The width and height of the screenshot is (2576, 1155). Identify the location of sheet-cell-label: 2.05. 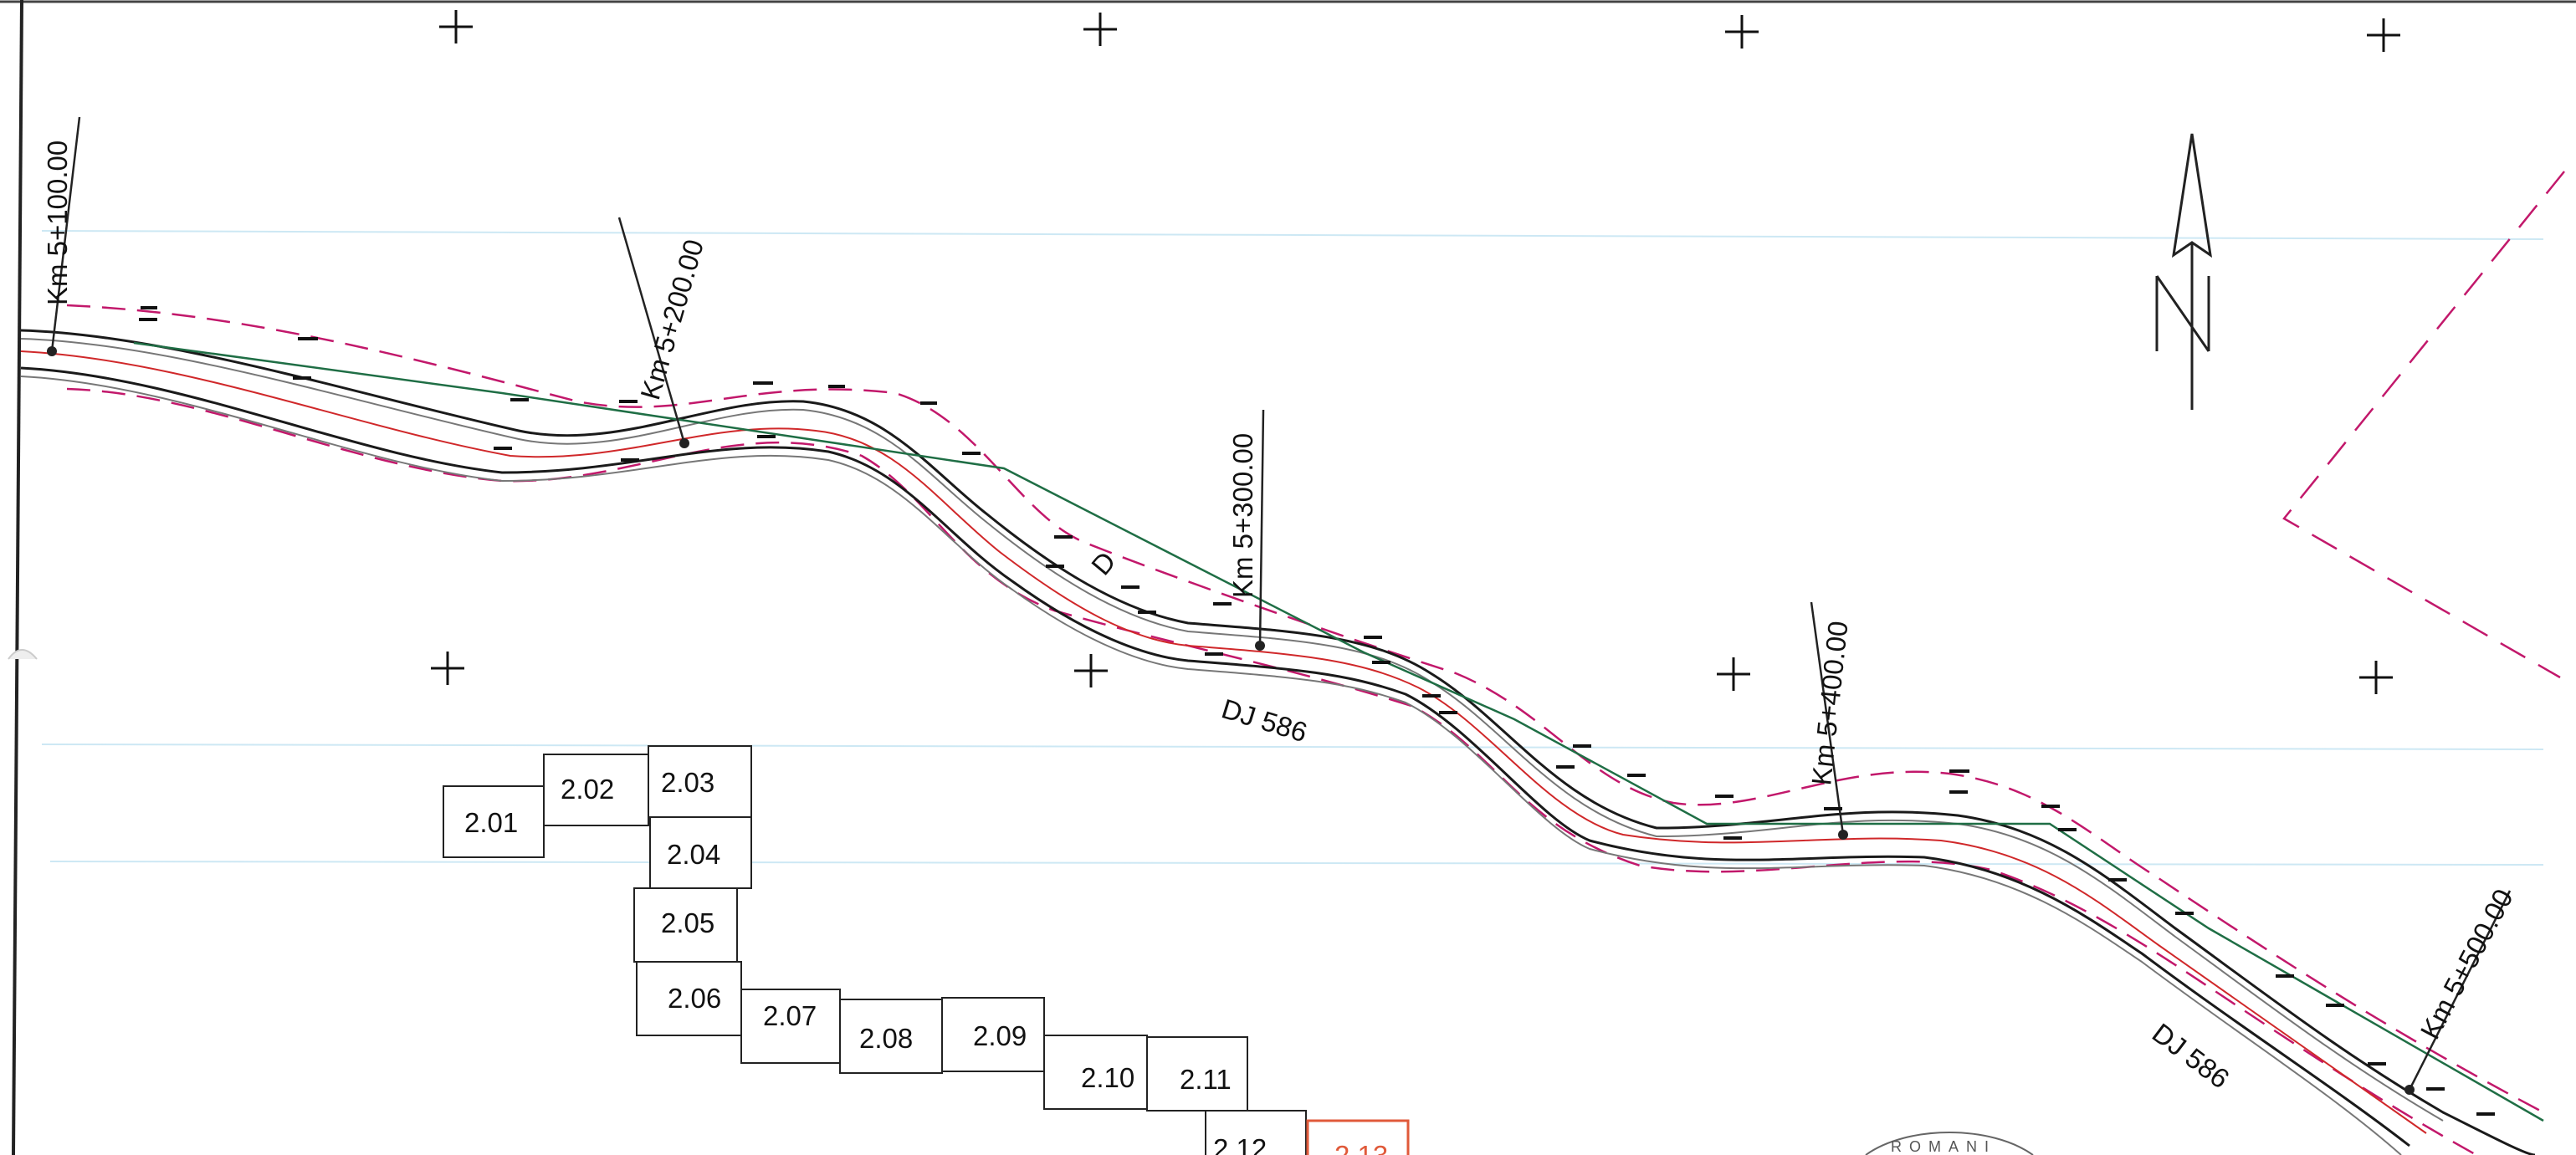
(687, 923).